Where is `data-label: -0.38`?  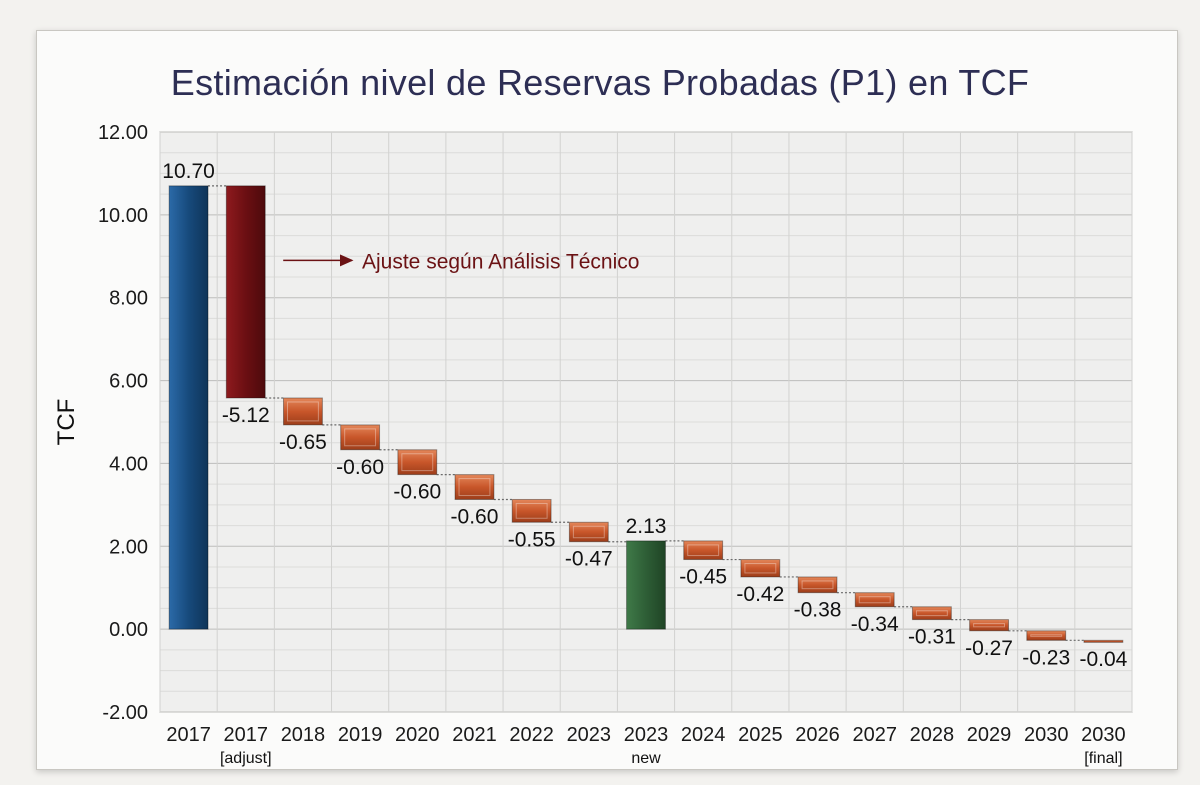 data-label: -0.38 is located at coordinates (818, 610).